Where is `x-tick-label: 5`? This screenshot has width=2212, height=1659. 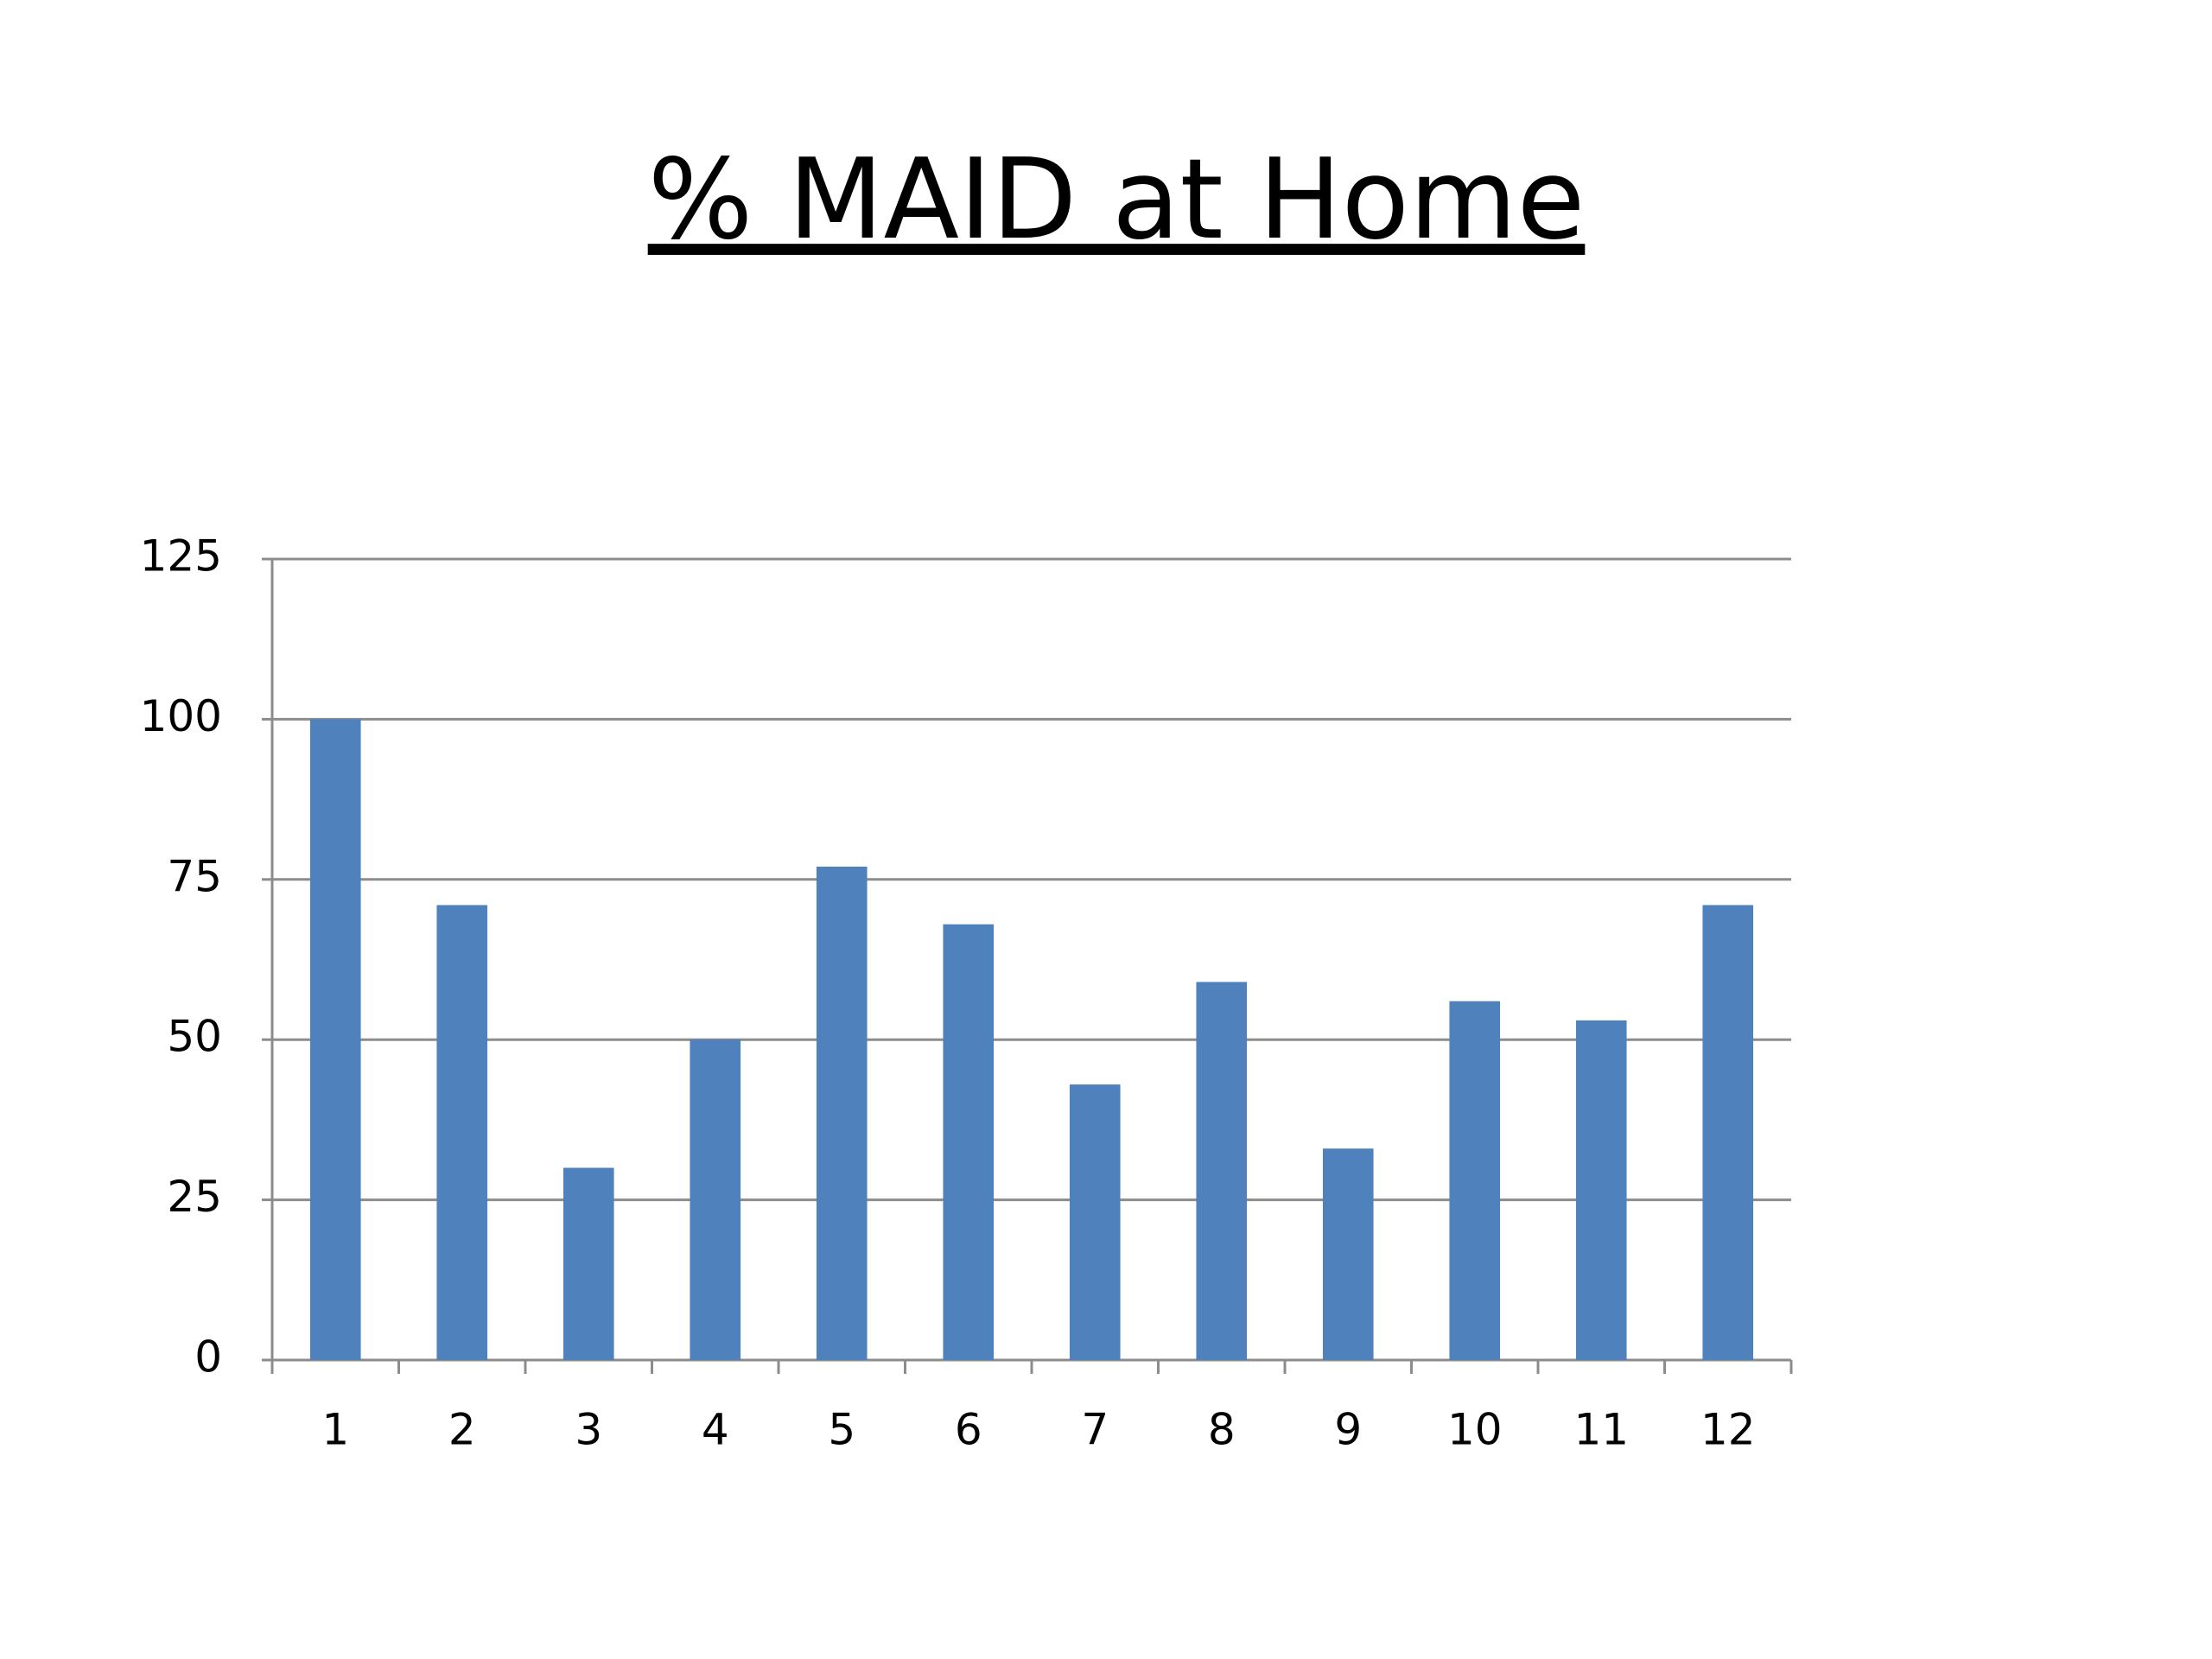 x-tick-label: 5 is located at coordinates (841, 1430).